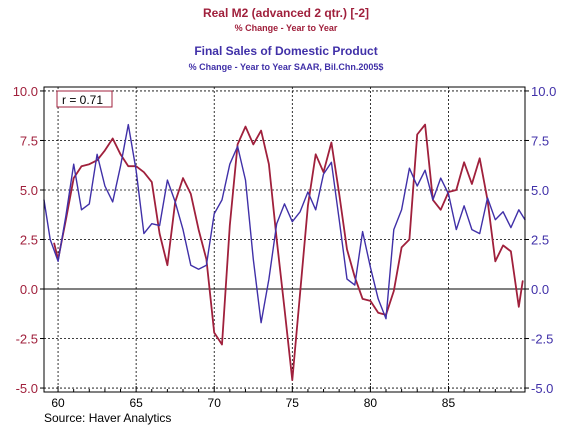  I want to click on y-tick-label-right-5: -2.5, so click(542, 339).